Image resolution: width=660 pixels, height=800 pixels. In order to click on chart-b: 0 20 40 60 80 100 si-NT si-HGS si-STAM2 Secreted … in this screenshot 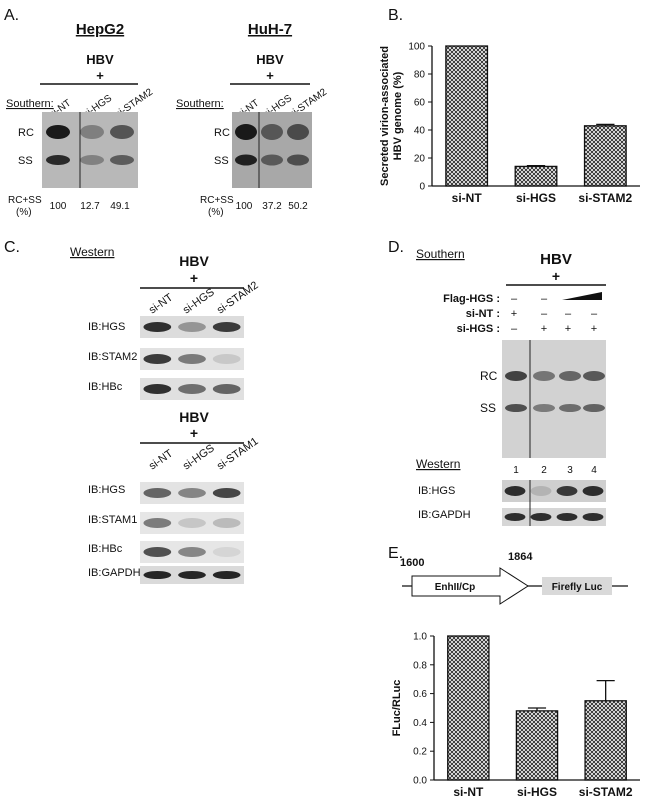, I will do `click(509, 123)`.